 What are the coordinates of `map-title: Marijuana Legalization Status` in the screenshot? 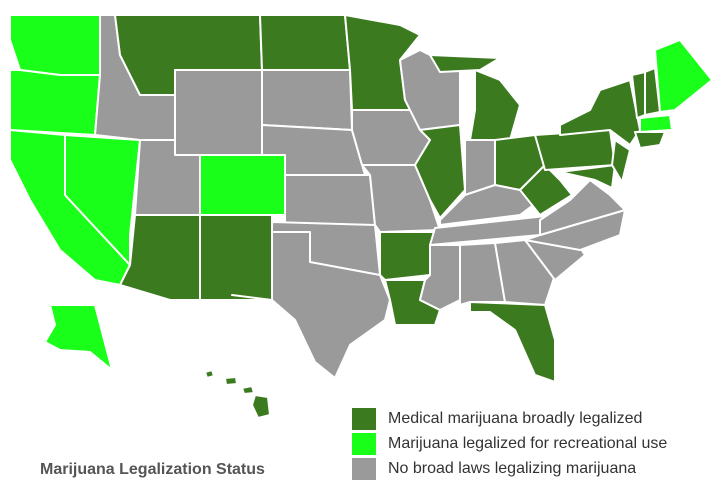 It's located at (152, 469).